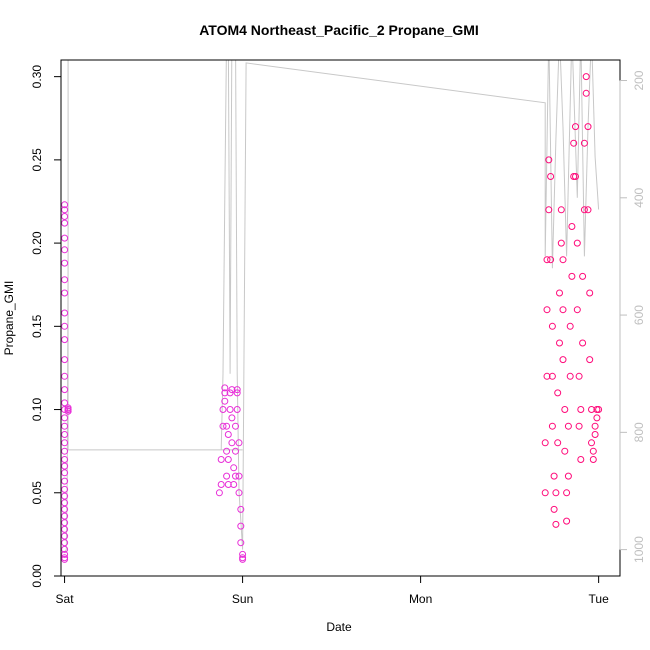 Image resolution: width=650 pixels, height=650 pixels. What do you see at coordinates (639, 432) in the screenshot?
I see `y2-tick-label: 800` at bounding box center [639, 432].